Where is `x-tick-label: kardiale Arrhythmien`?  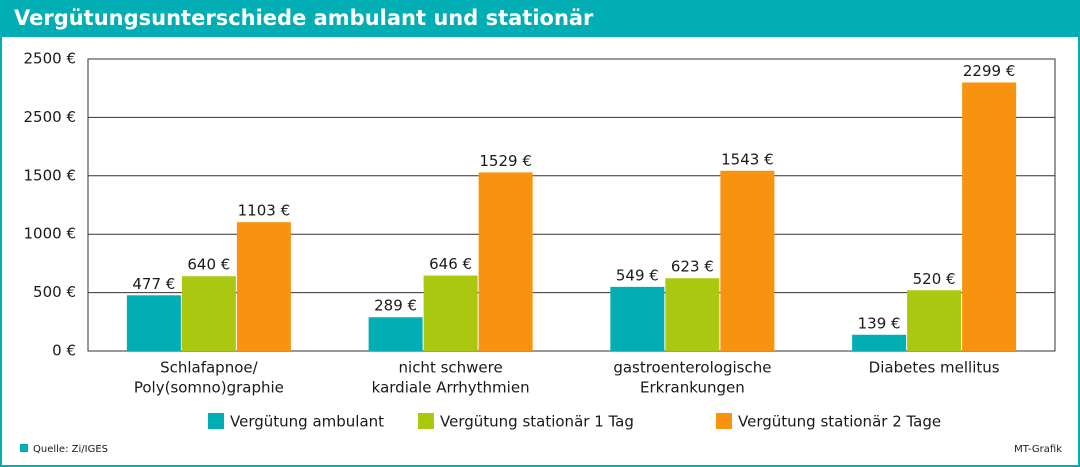 x-tick-label: kardiale Arrhythmien is located at coordinates (451, 388).